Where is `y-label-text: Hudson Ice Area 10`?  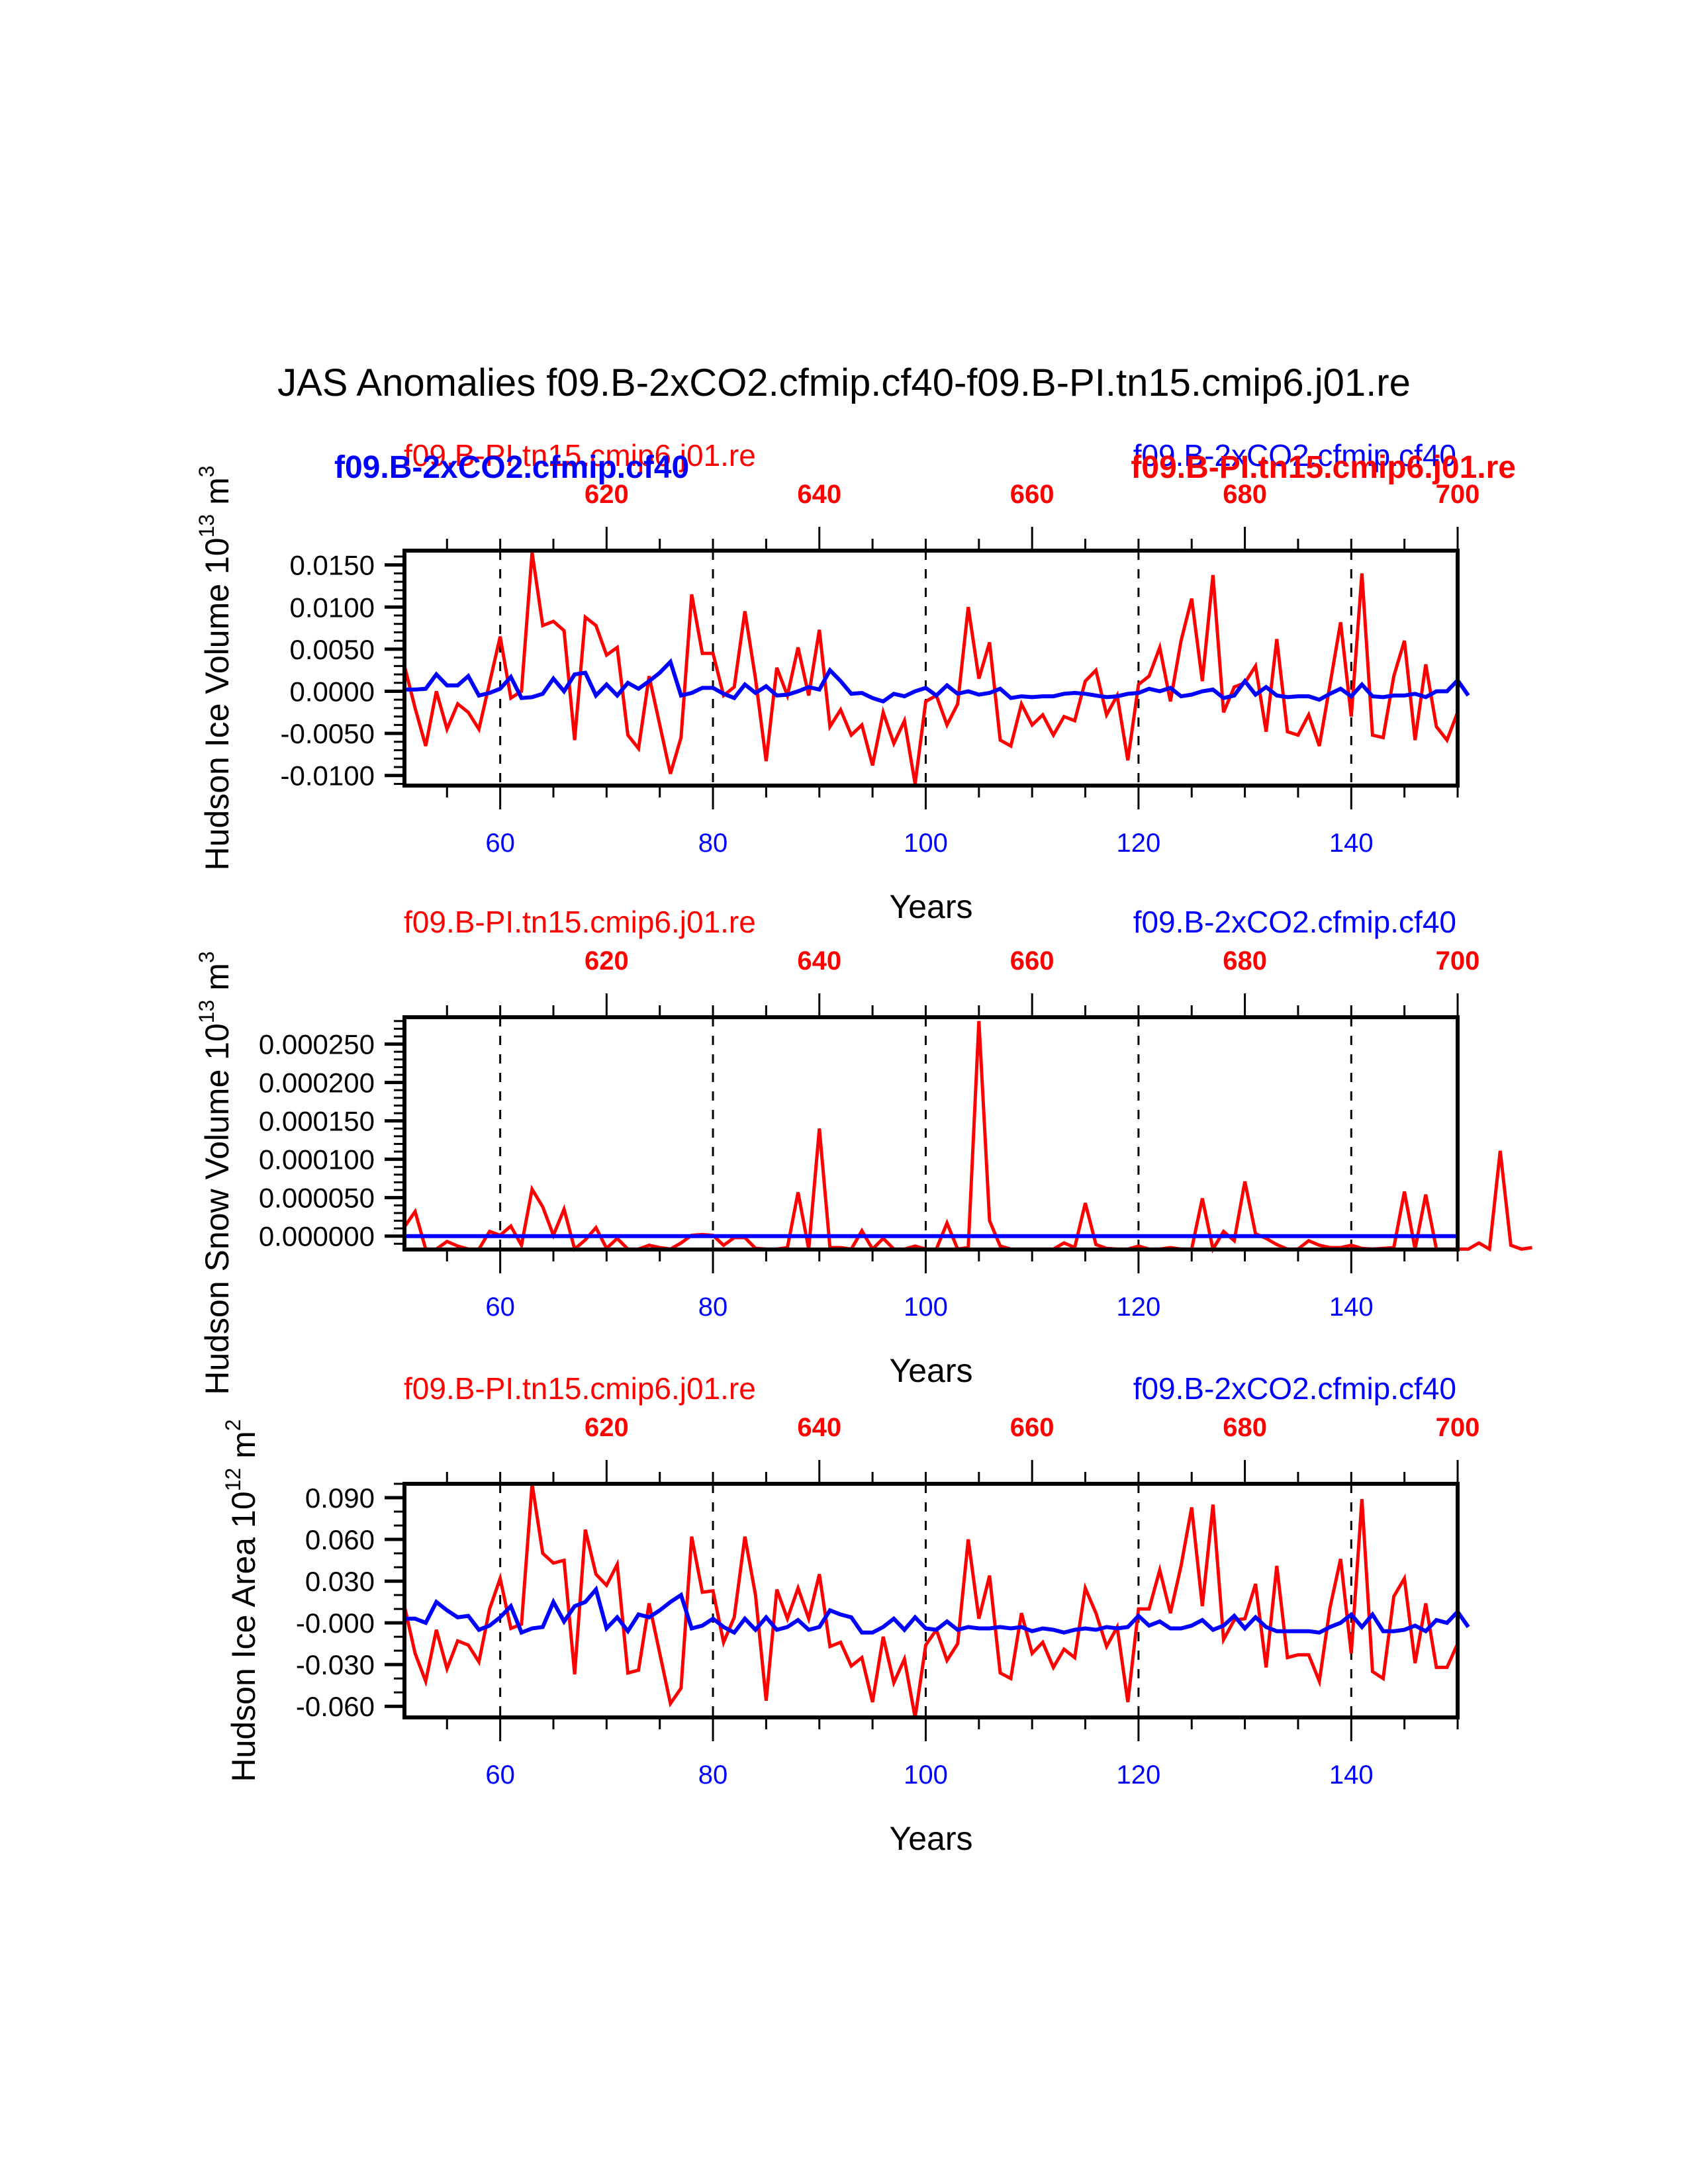
y-label-text: Hudson Ice Area 10 is located at coordinates (243, 1636).